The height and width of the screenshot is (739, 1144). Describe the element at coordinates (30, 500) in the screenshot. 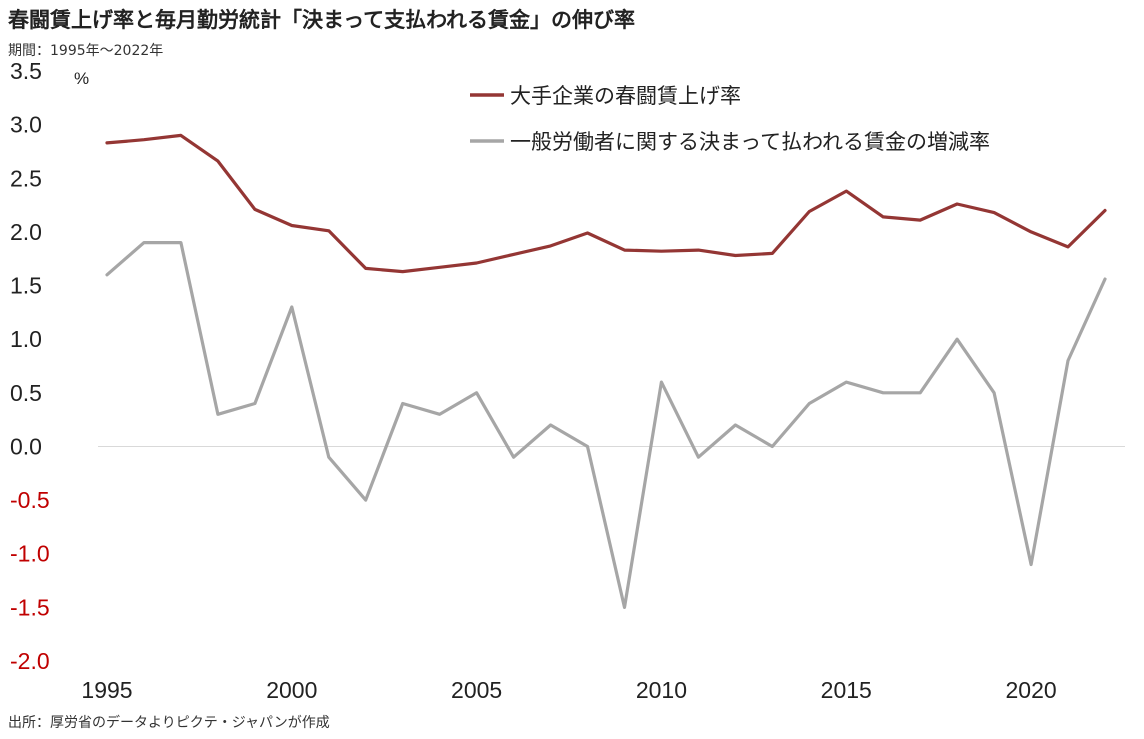

I see `y-tick-label: -0.5` at that location.